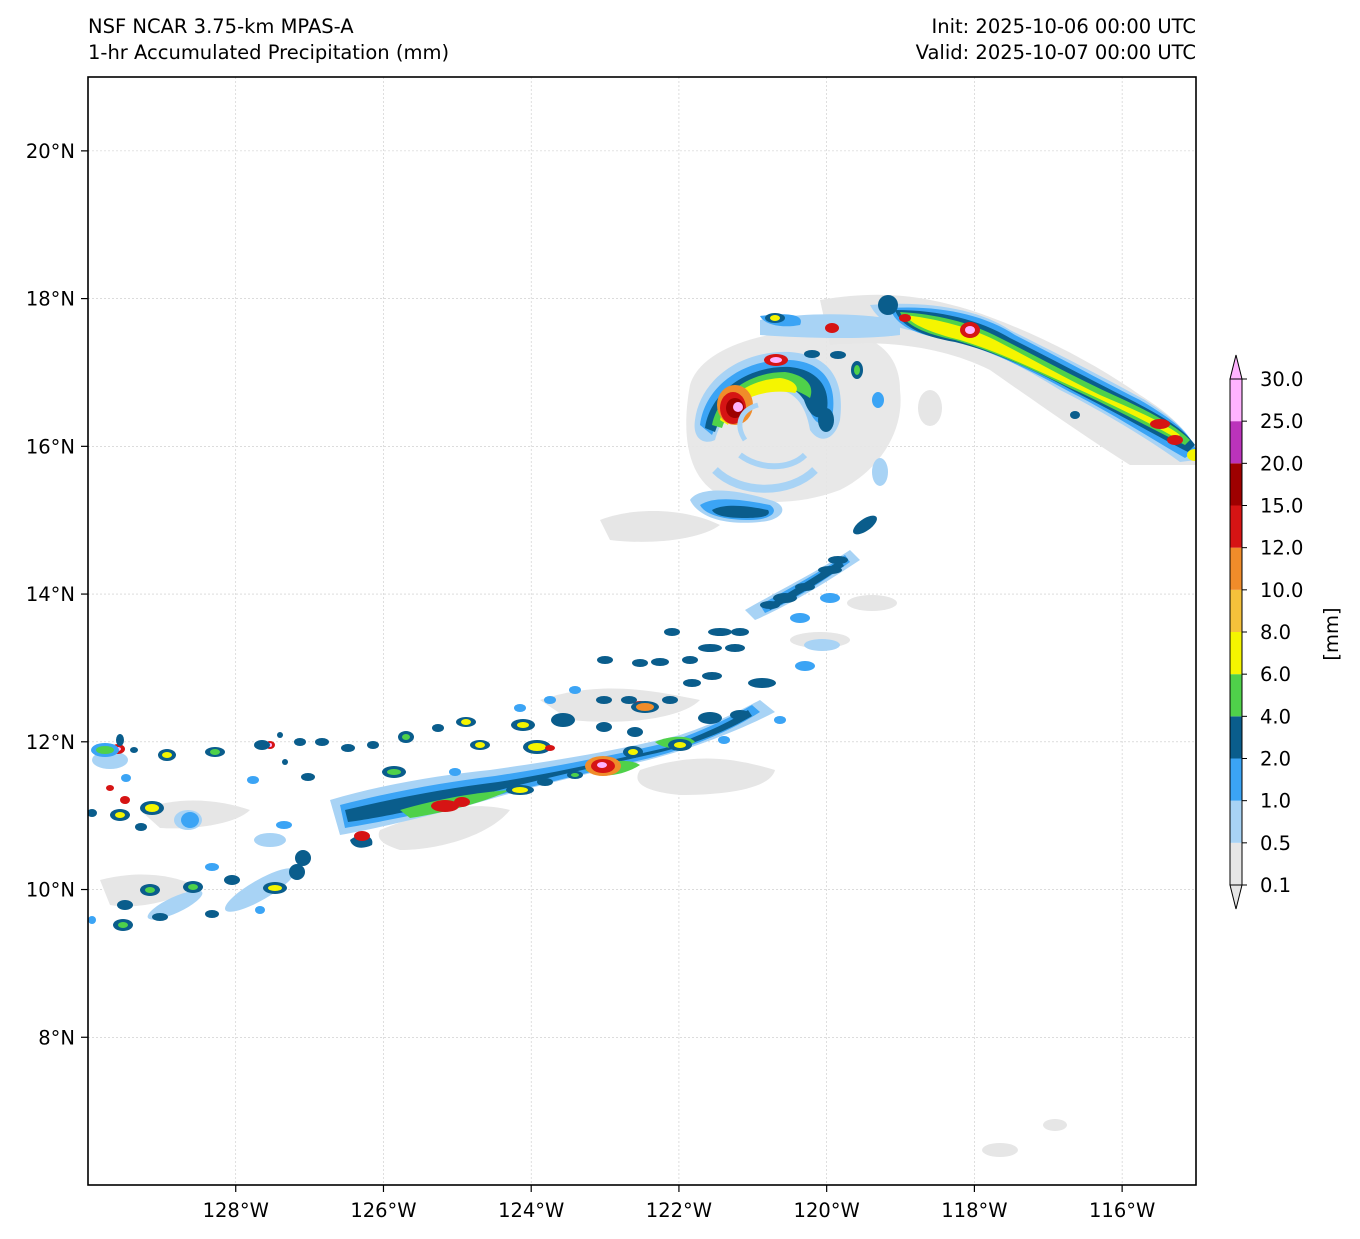 Image resolution: width=1360 pixels, height=1239 pixels. I want to click on y-tick-label: 18°N, so click(50, 299).